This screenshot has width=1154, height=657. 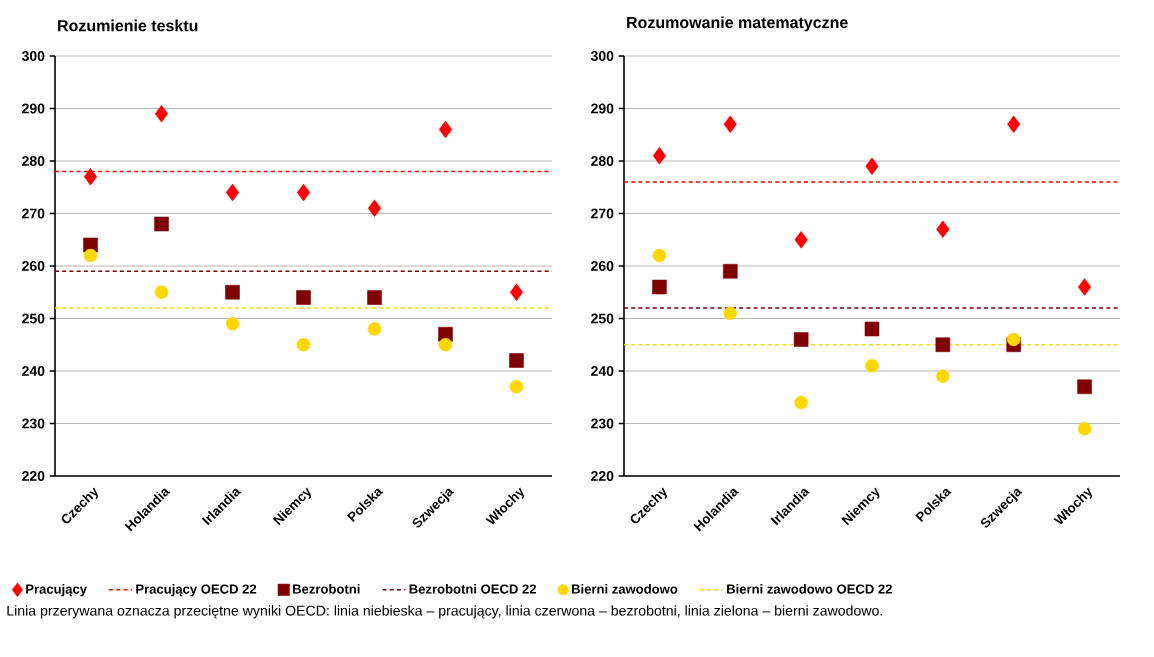 I want to click on legend-label: Bierni zawodowo OECD 22, so click(x=809, y=589).